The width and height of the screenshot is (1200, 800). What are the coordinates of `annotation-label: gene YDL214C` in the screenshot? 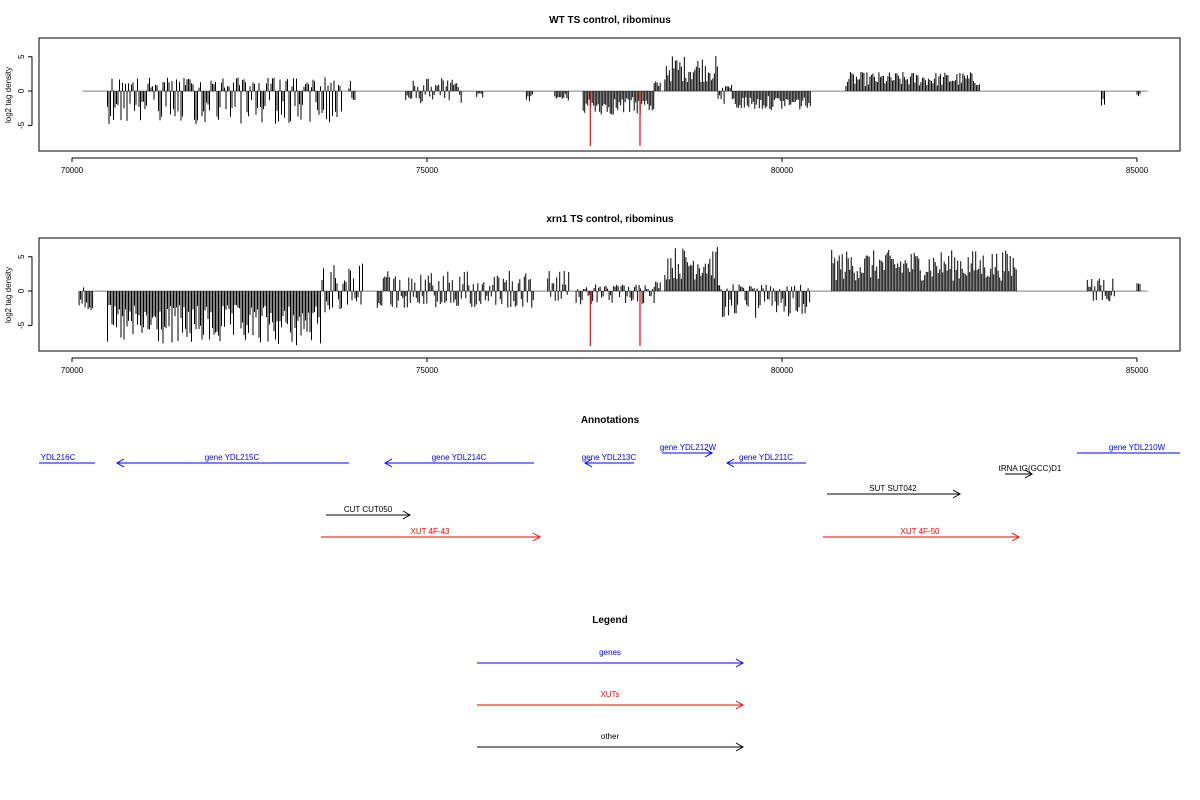 It's located at (459, 457).